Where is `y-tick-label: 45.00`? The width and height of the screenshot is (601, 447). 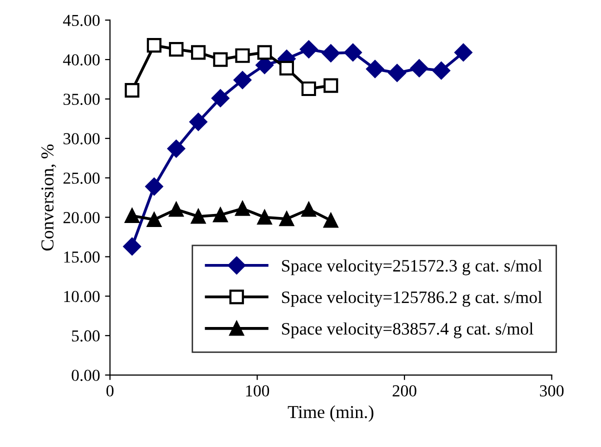
y-tick-label: 45.00 is located at coordinates (81, 20).